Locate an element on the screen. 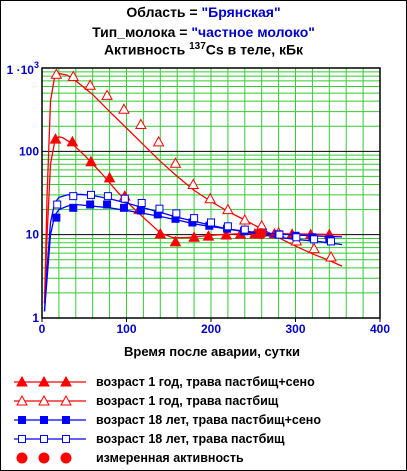 Image resolution: width=407 pixels, height=471 pixels. milk-type-value: "частное молоко" is located at coordinates (253, 32).